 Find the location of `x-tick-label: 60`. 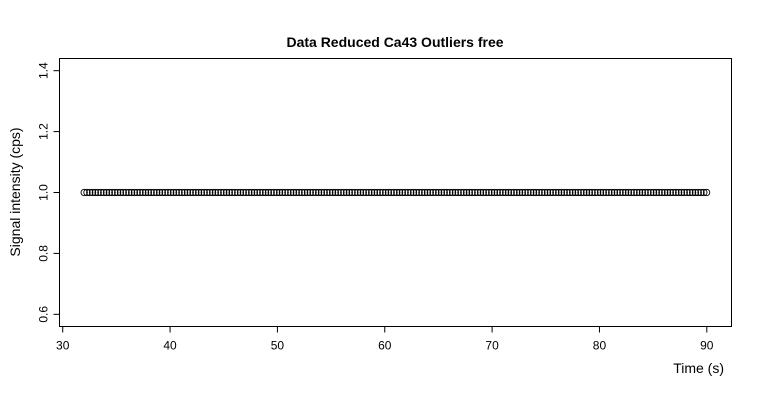

x-tick-label: 60 is located at coordinates (385, 346).